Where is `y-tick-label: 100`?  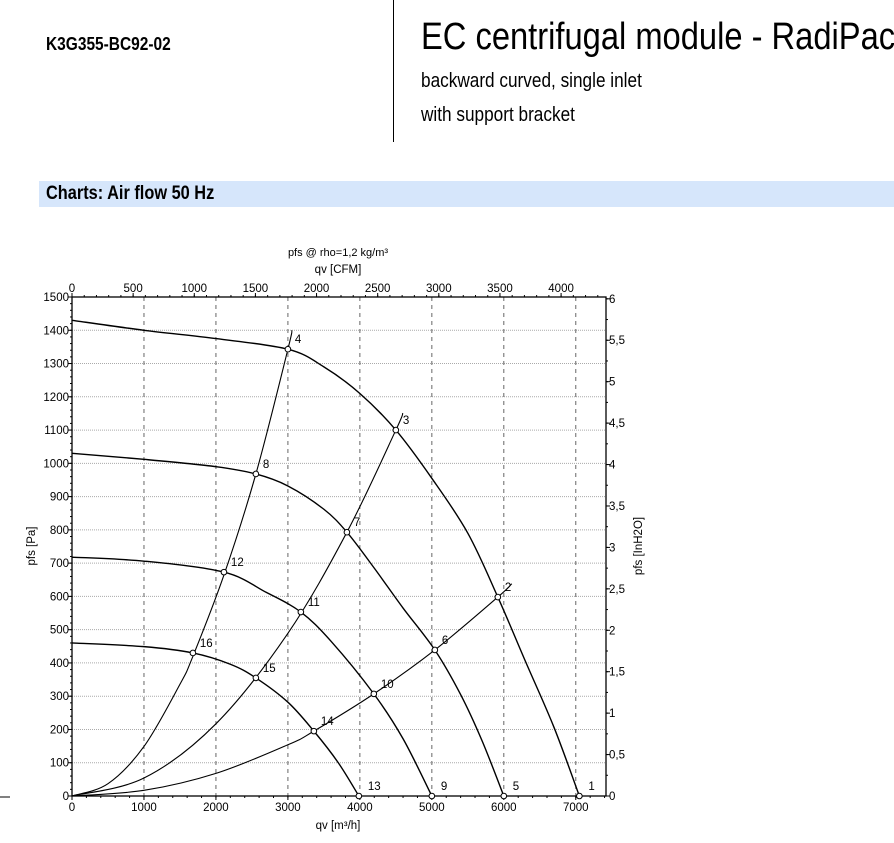
y-tick-label: 100 is located at coordinates (59, 764).